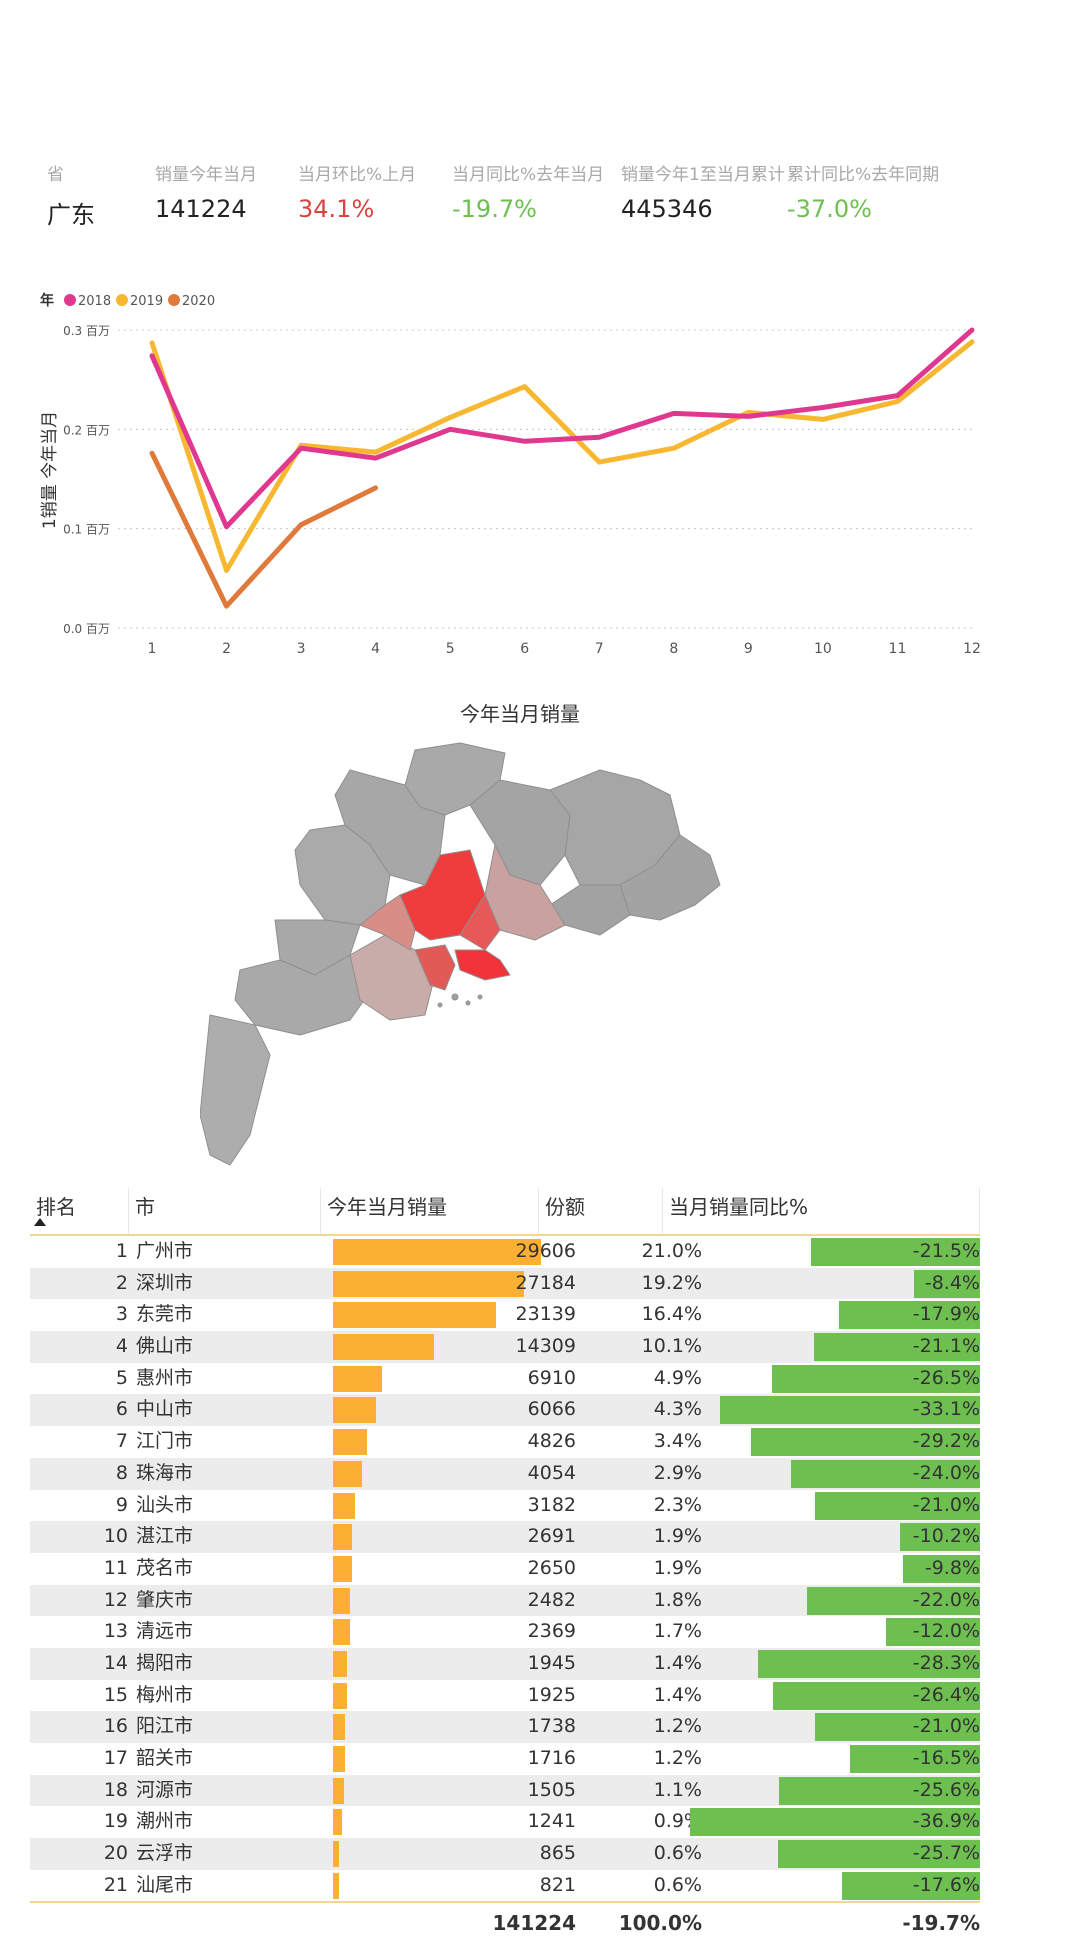 This screenshot has width=1080, height=1947. I want to click on rank-cell: 11, so click(115, 1567).